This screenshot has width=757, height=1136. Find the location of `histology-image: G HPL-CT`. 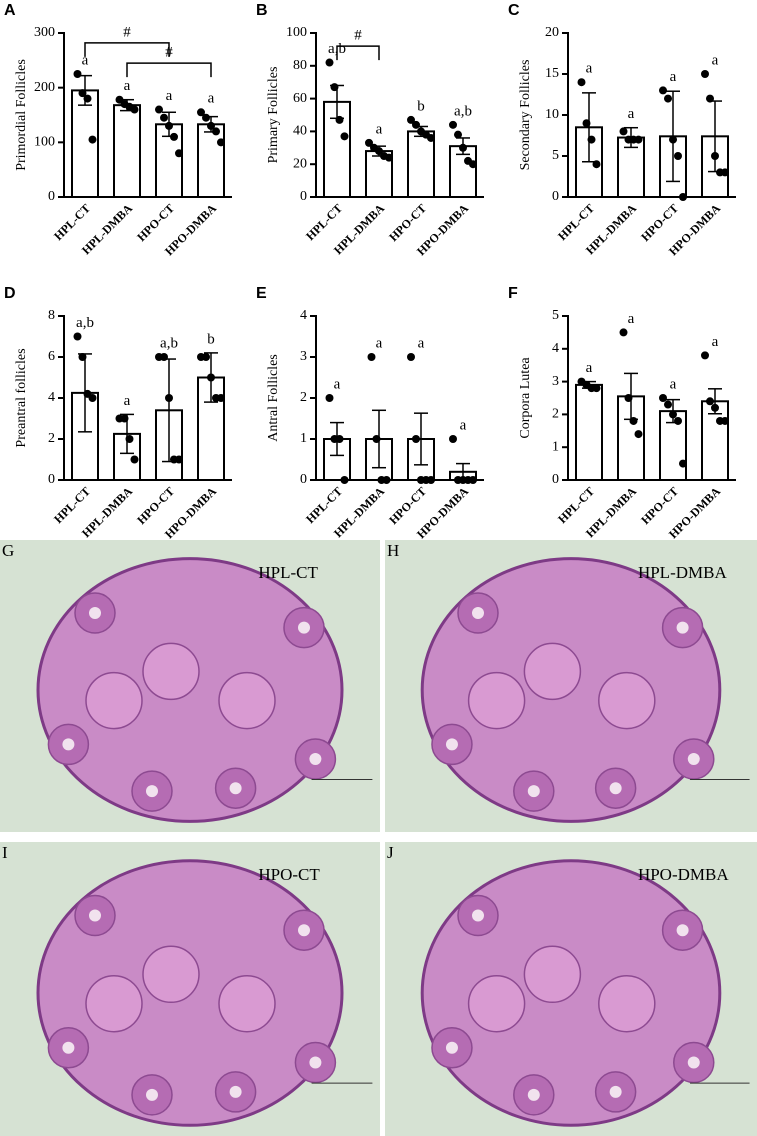

histology-image: G HPL-CT is located at coordinates (190, 686).